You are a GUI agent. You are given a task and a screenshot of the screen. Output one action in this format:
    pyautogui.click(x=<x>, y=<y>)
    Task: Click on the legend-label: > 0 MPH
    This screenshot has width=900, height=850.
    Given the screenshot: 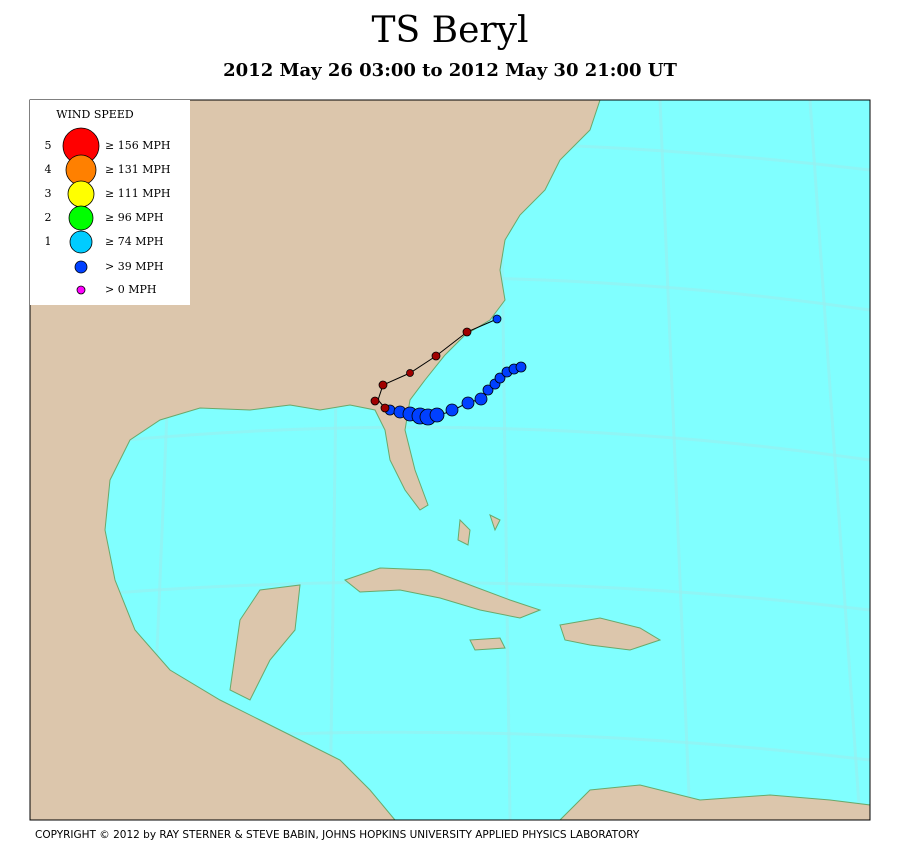 What is the action you would take?
    pyautogui.click(x=130, y=289)
    